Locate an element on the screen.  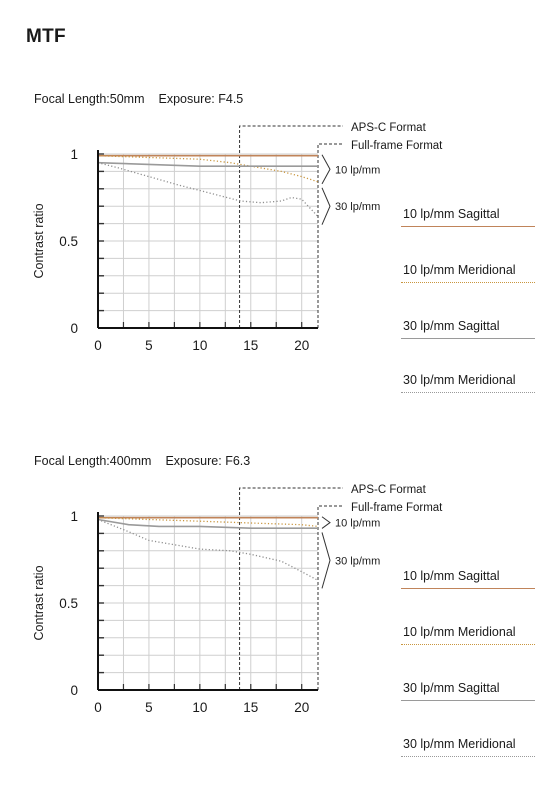
spec-line: Focal Length:50mm Exposure: F4.5 is located at coordinates (138, 99).